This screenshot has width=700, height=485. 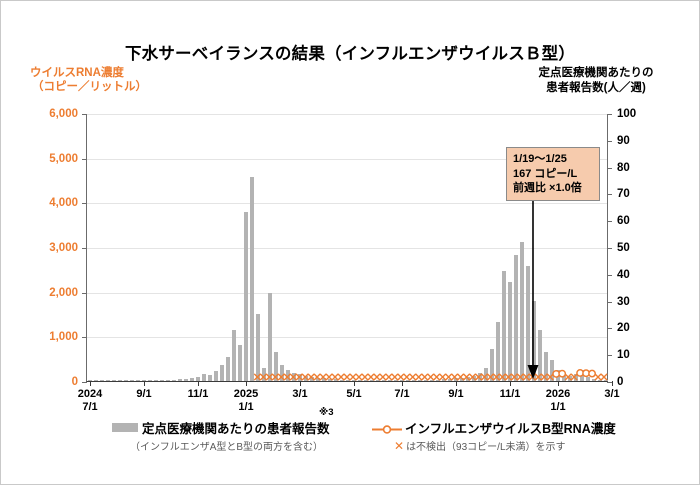 What do you see at coordinates (74, 382) in the screenshot?
I see `y-axis-left-label: 0` at bounding box center [74, 382].